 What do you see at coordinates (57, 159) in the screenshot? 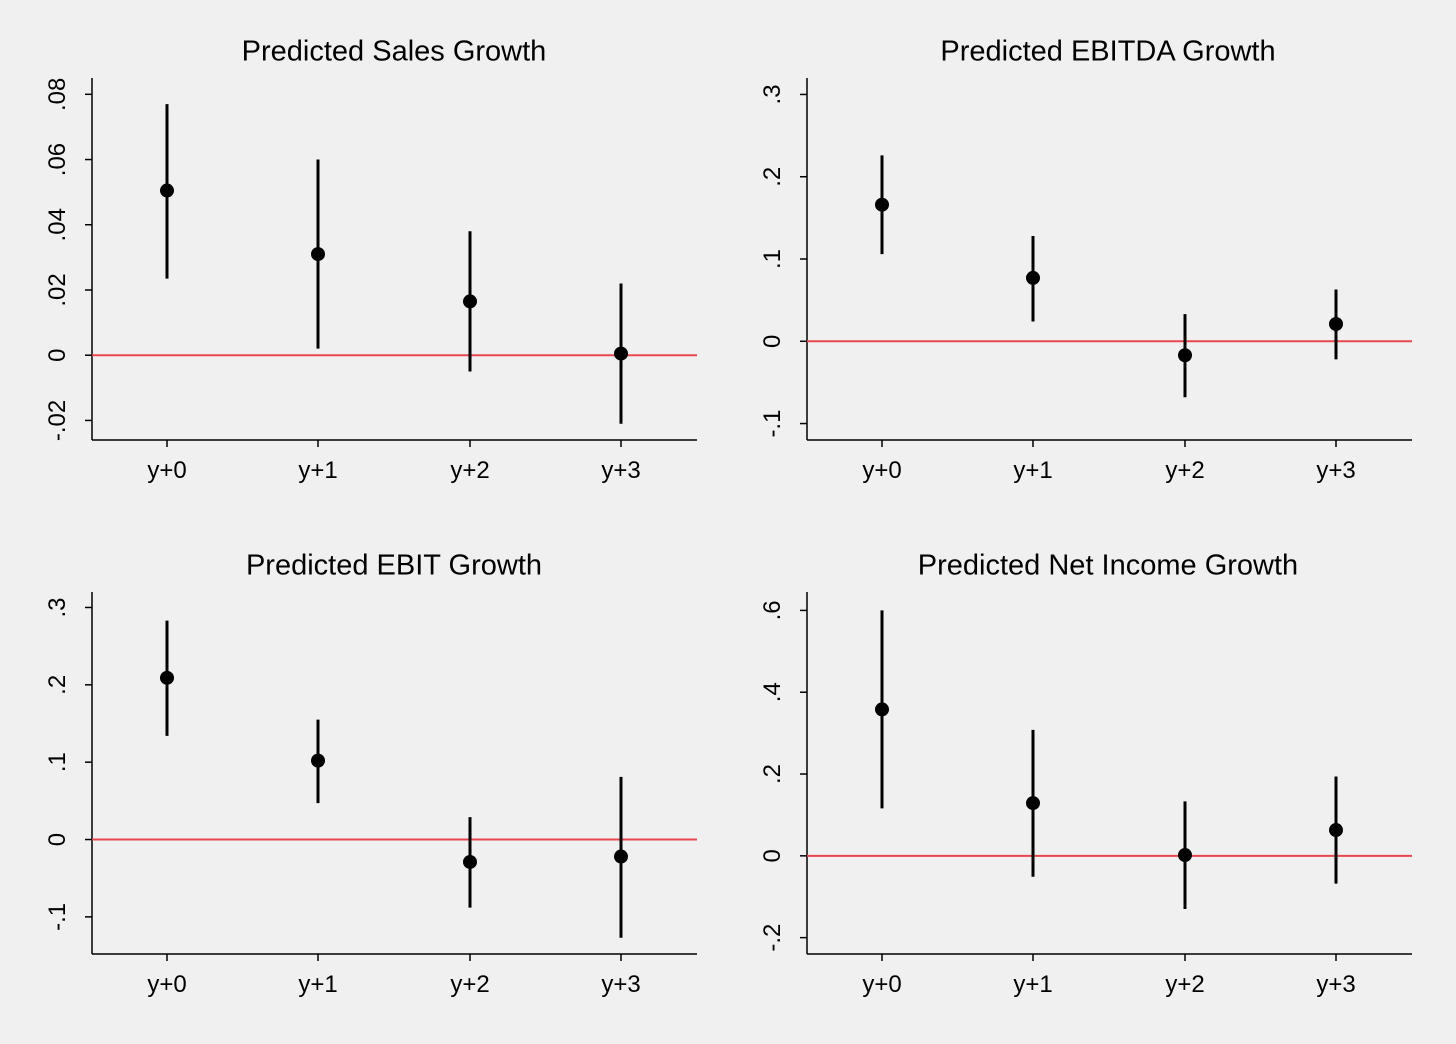
I see `y-tick-label: .06` at bounding box center [57, 159].